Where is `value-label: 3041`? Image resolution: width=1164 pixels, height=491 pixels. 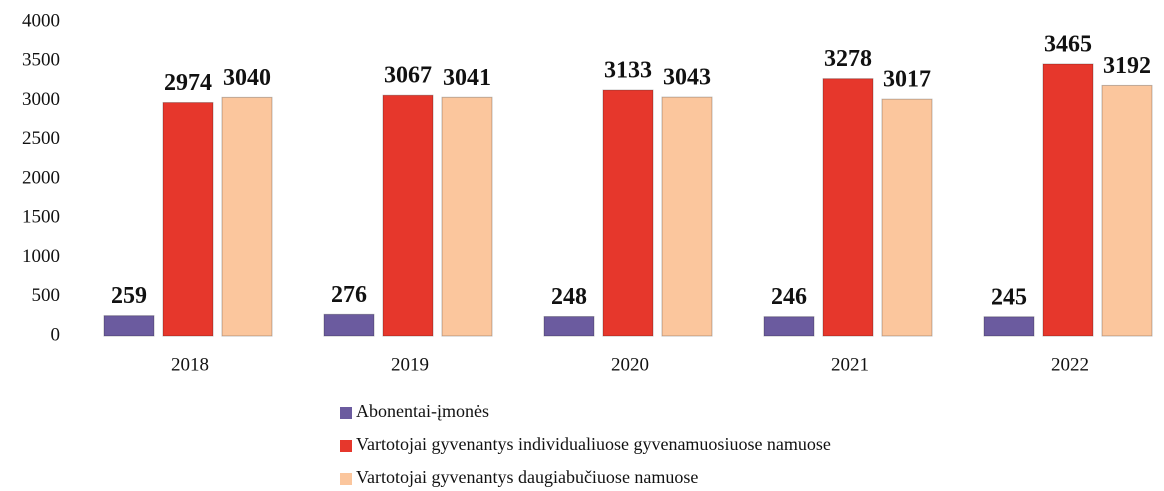
value-label: 3041 is located at coordinates (467, 78).